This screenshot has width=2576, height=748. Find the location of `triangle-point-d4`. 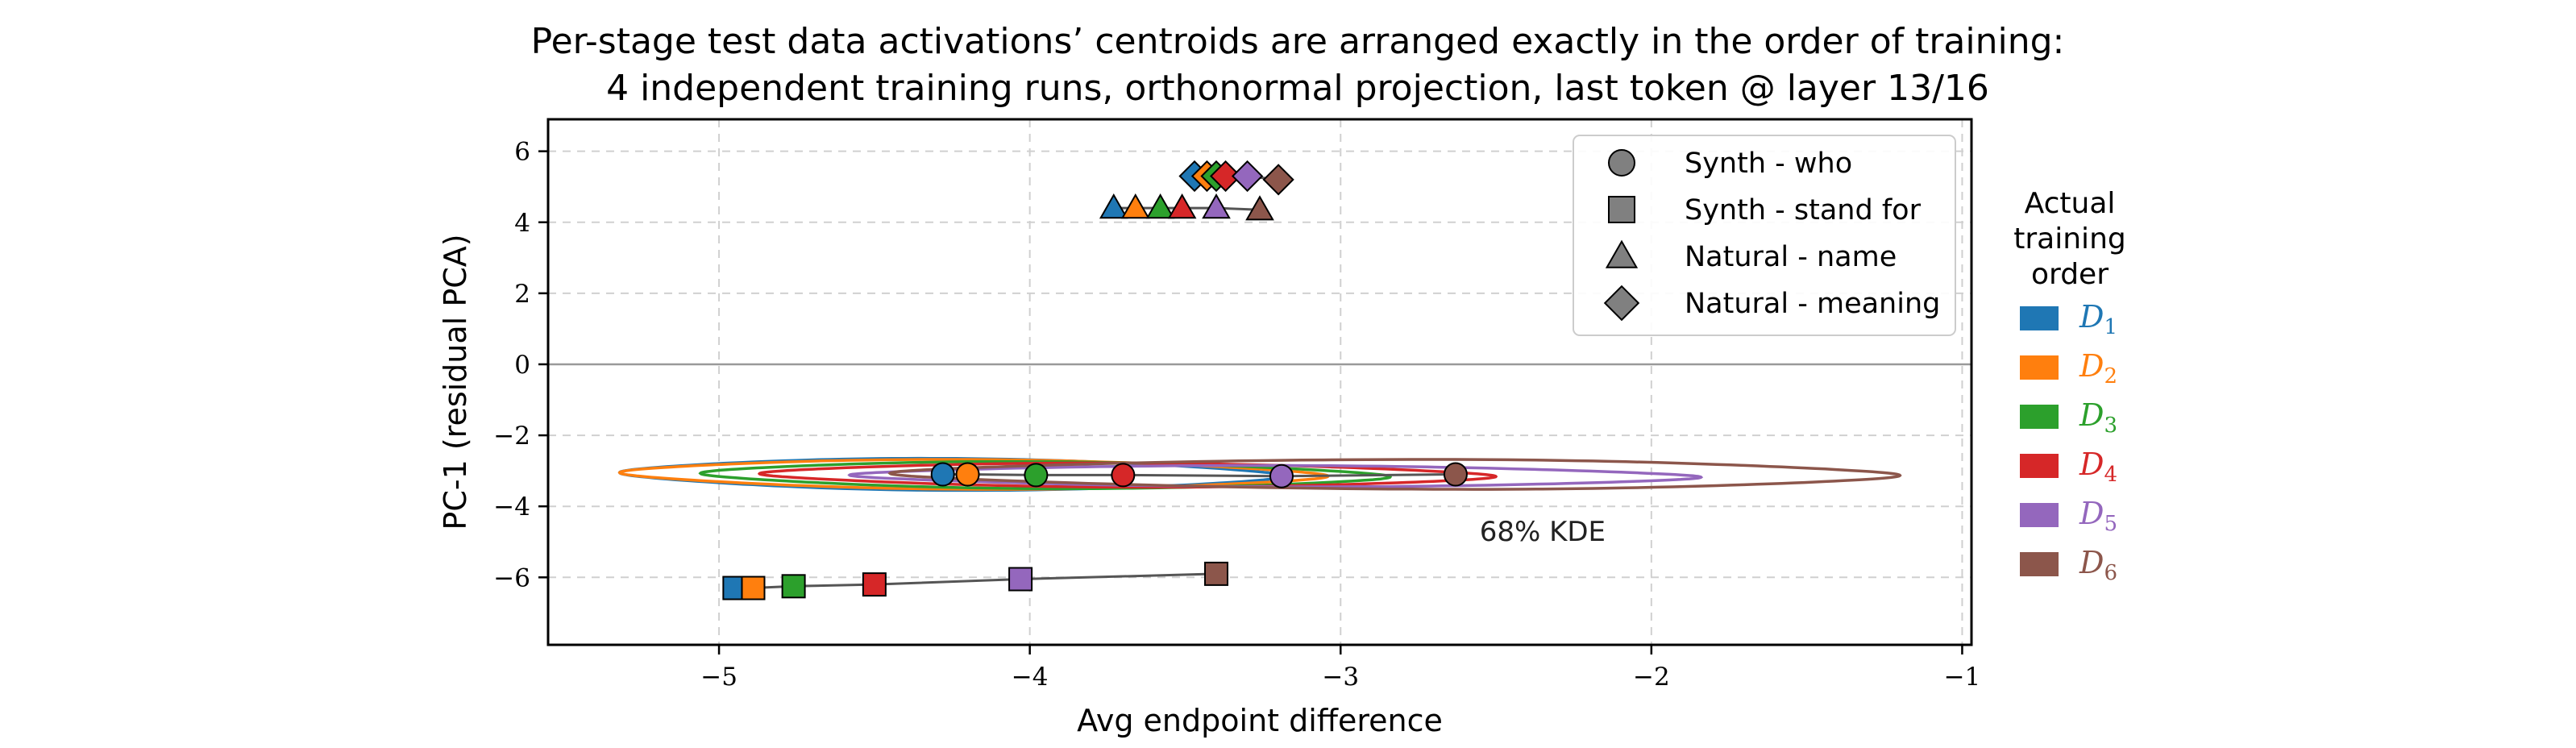

triangle-point-d4 is located at coordinates (1182, 206).